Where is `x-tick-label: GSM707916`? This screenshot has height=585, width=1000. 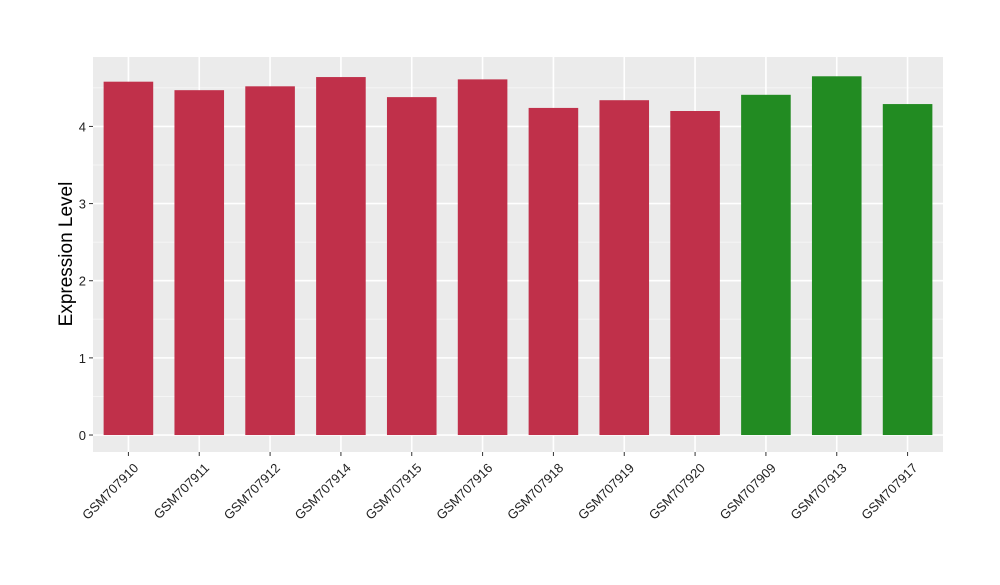 x-tick-label: GSM707916 is located at coordinates (464, 491).